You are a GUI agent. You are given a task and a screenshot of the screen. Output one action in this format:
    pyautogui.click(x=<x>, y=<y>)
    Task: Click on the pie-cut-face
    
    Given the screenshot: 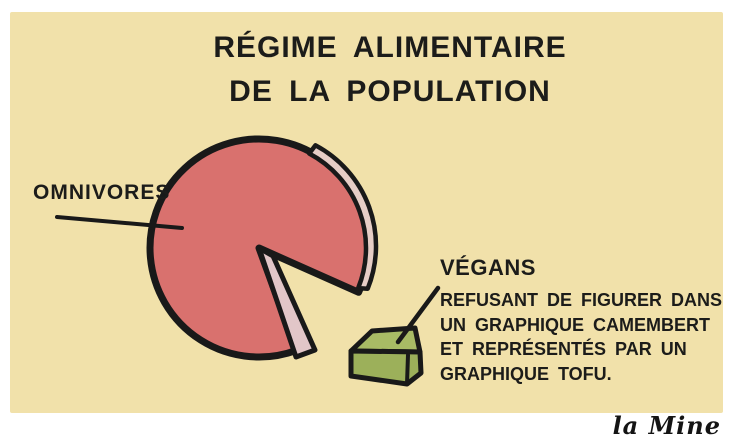 What is the action you would take?
    pyautogui.click(x=287, y=302)
    